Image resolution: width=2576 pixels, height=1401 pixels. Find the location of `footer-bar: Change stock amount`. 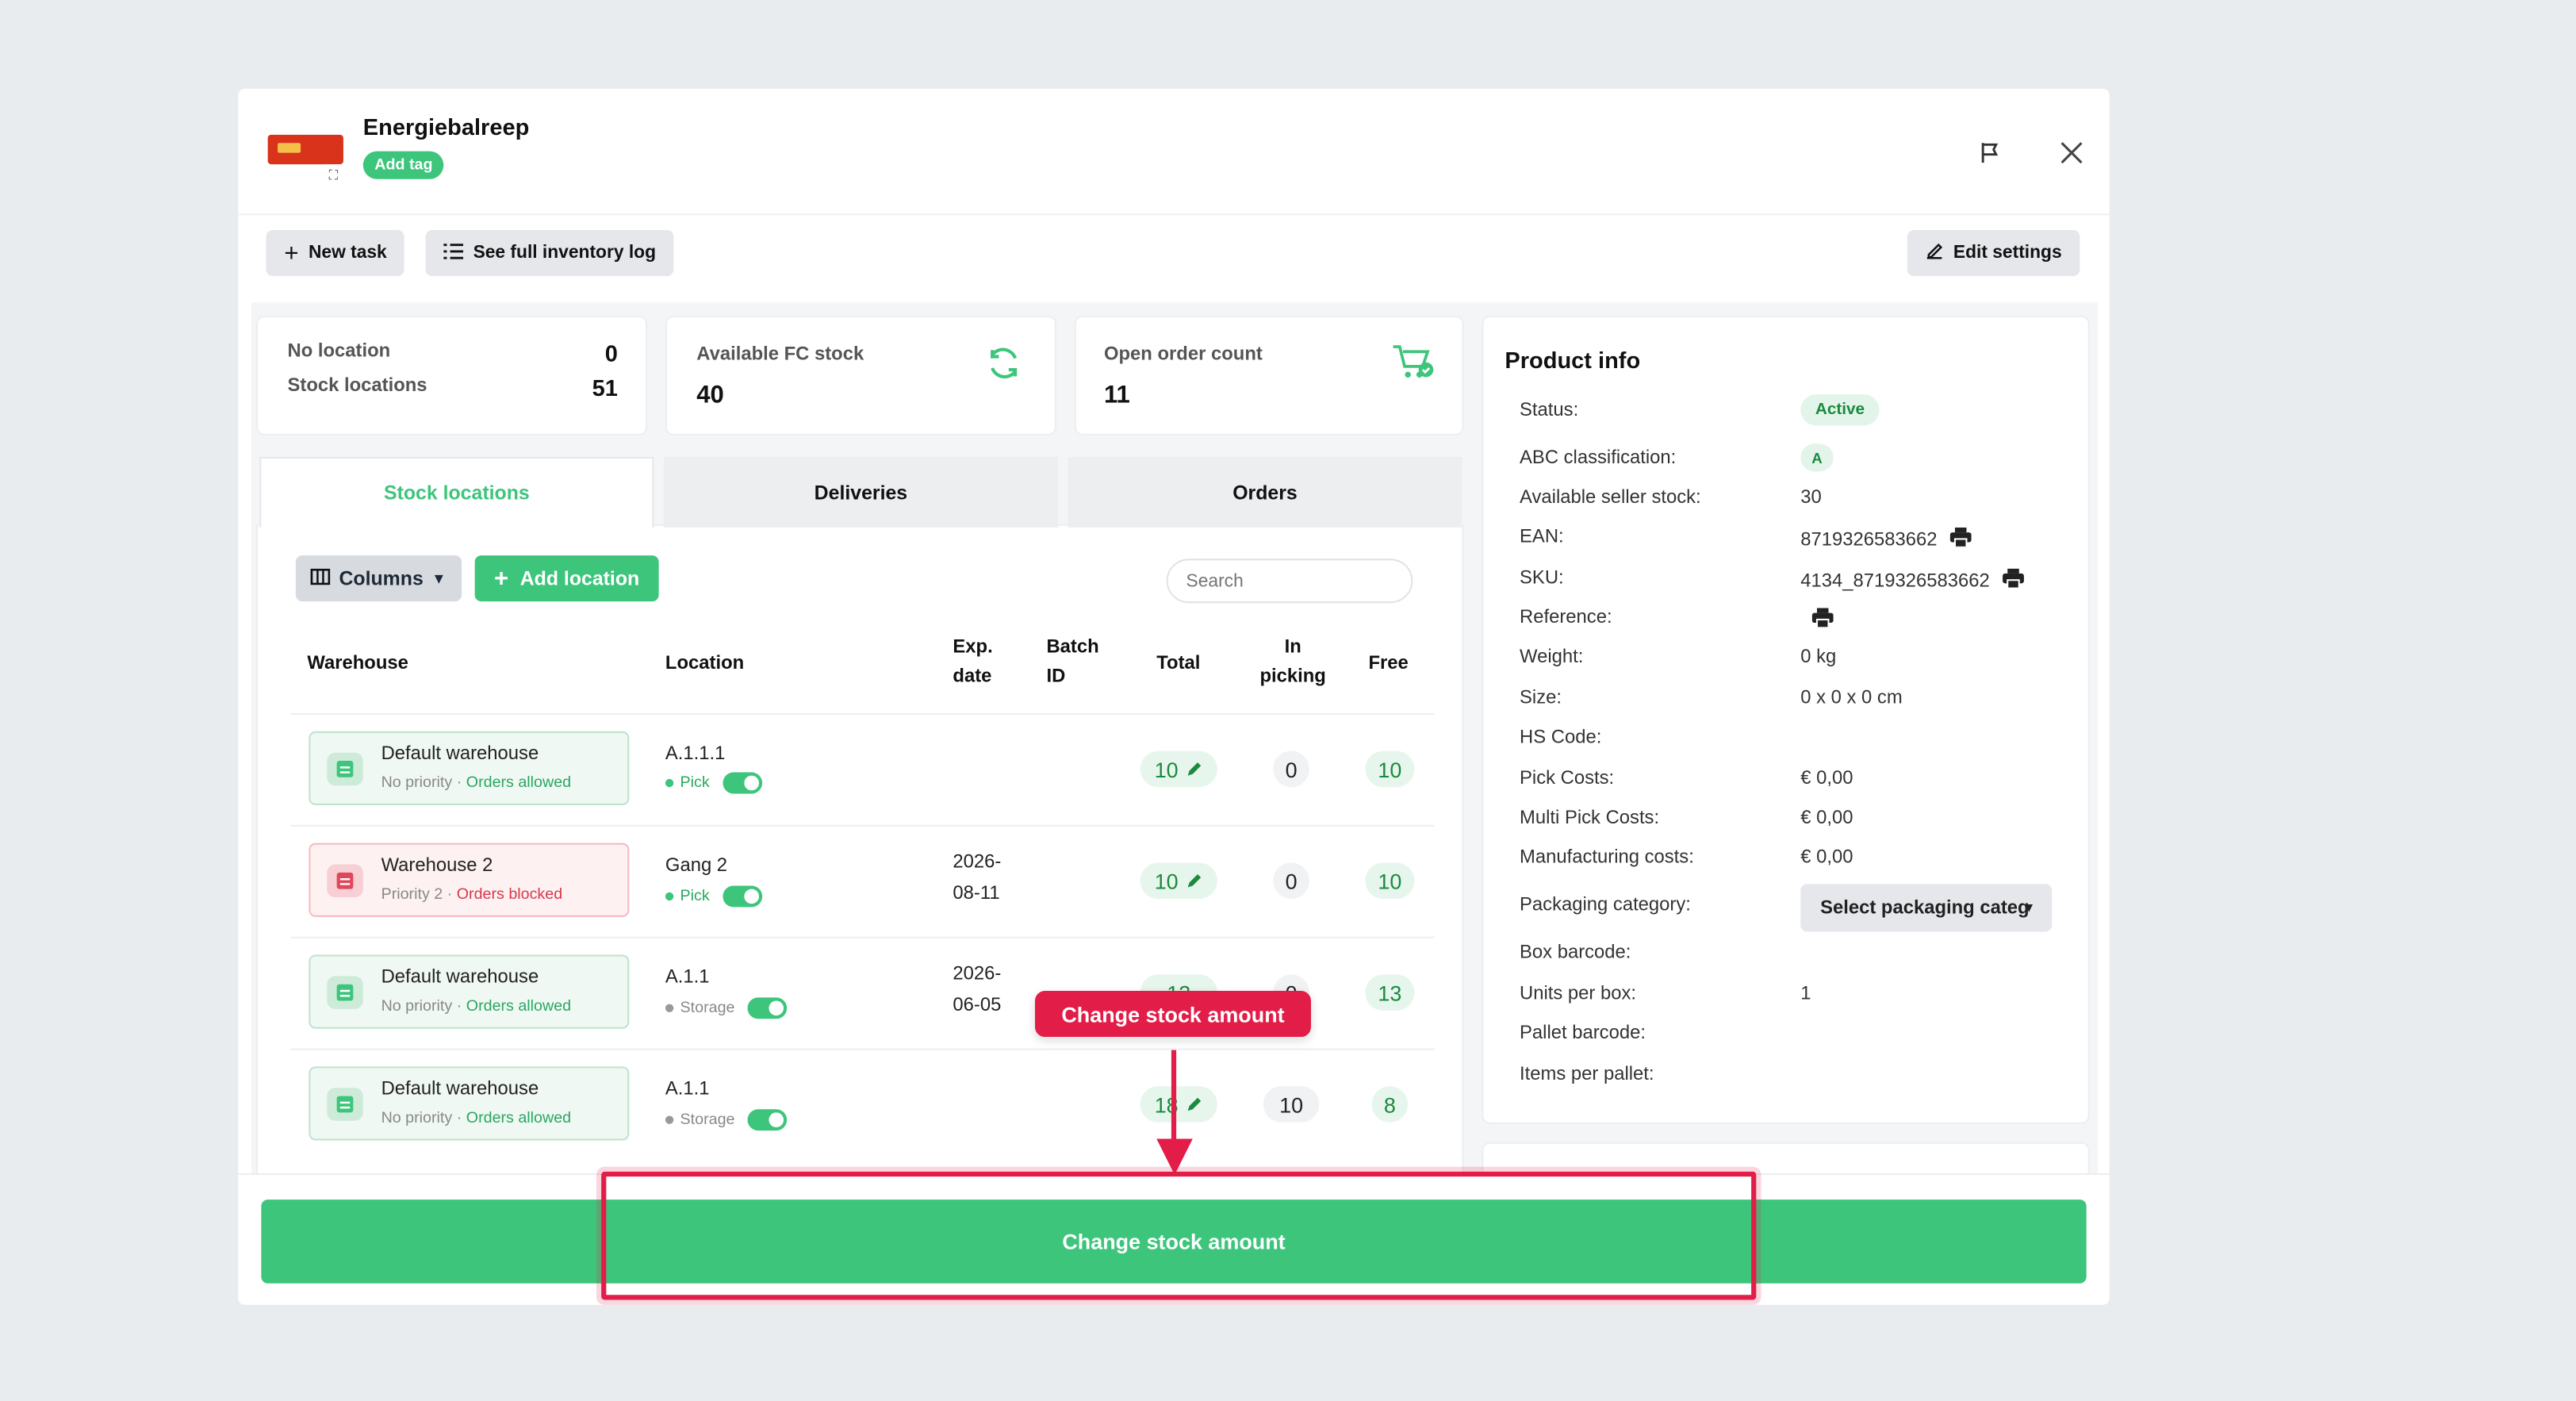

footer-bar: Change stock amount is located at coordinates (1174, 1239).